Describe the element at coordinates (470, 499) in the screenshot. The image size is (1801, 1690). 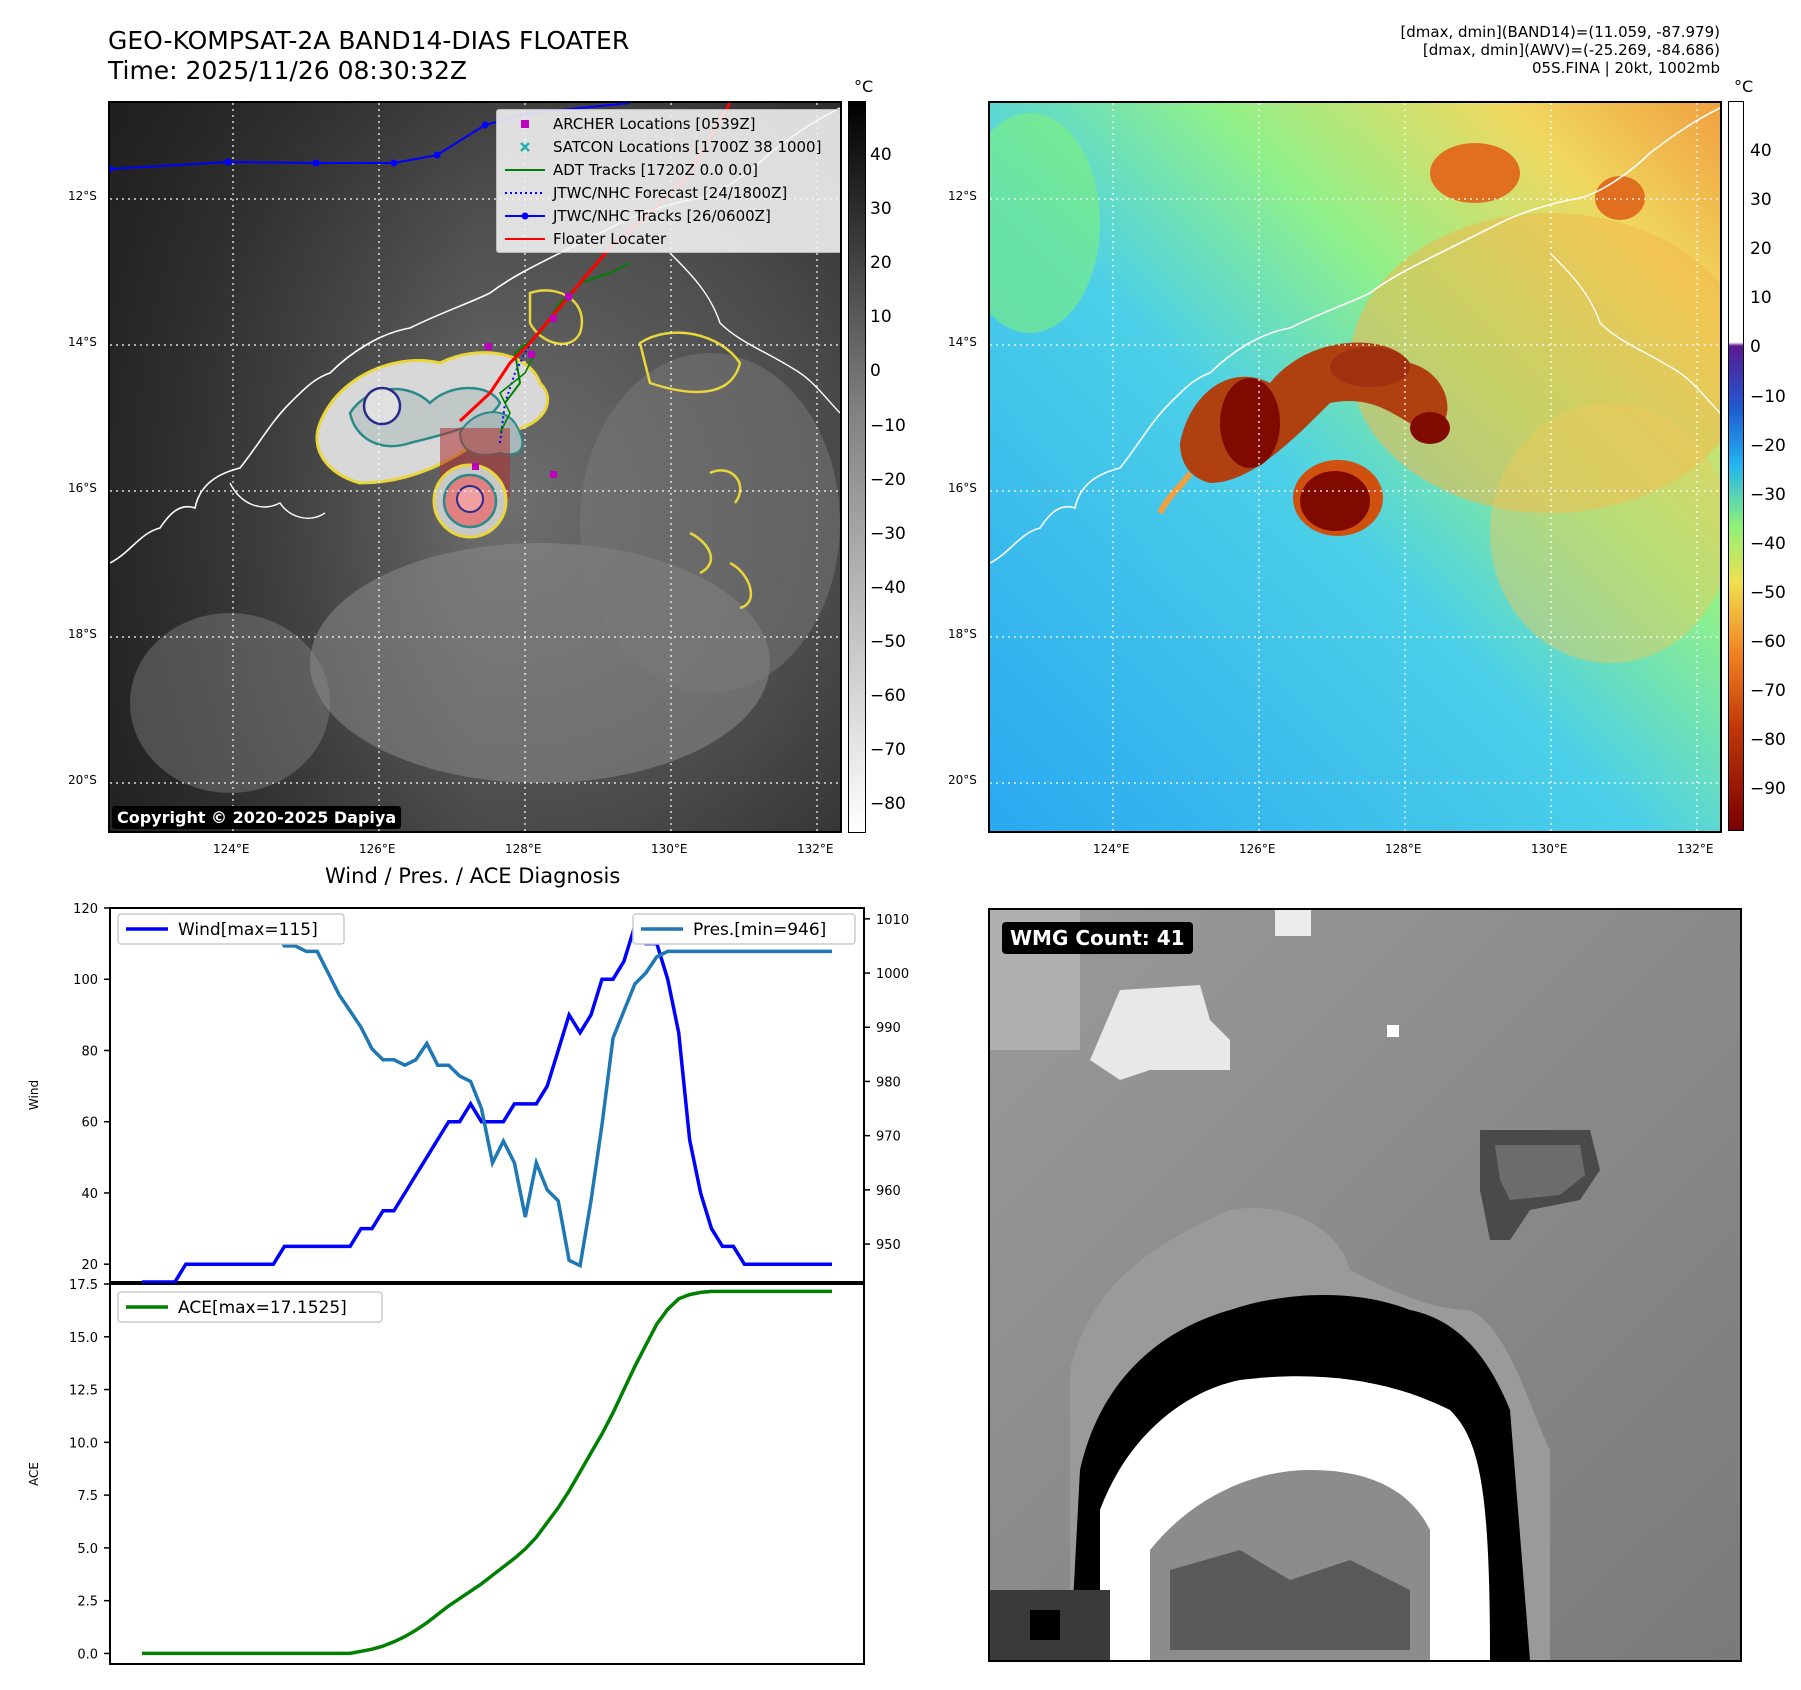
I see `storm-eye` at that location.